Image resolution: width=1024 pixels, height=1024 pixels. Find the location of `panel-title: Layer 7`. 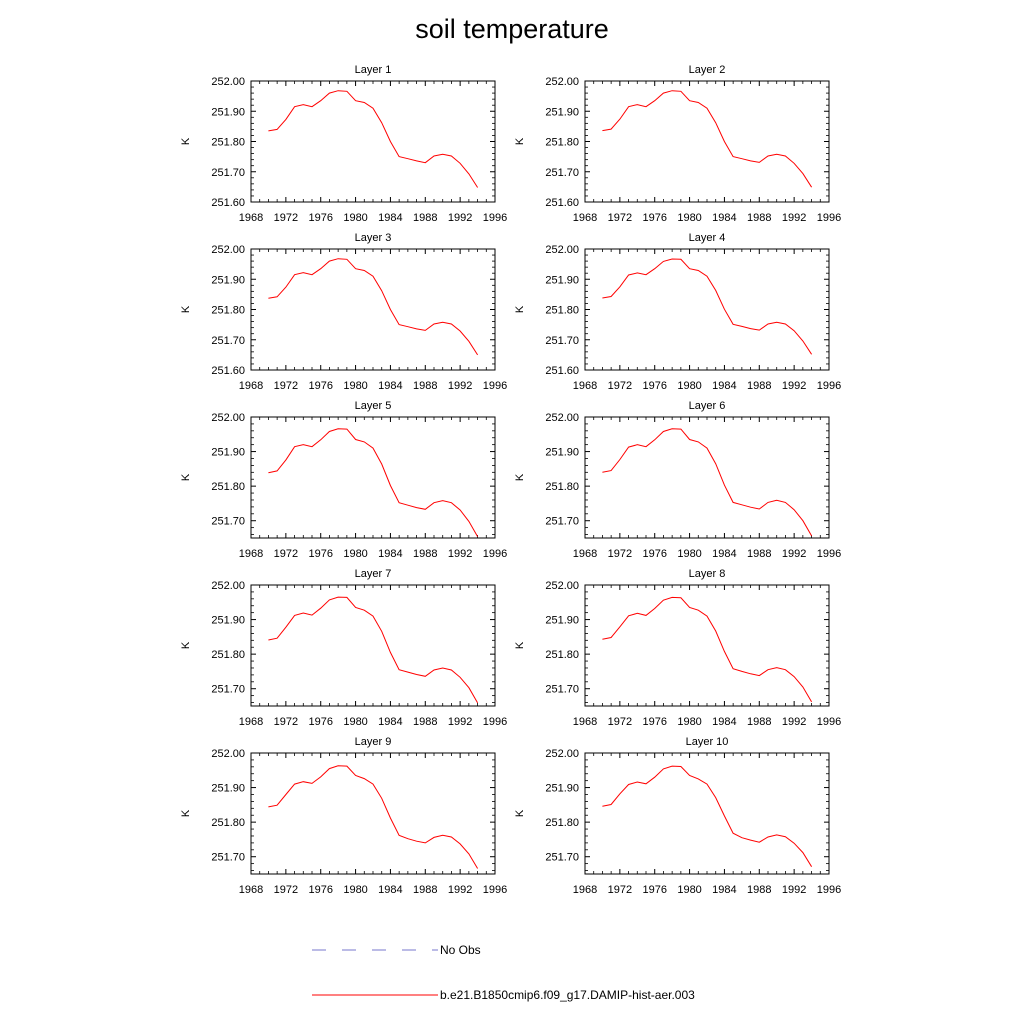

panel-title: Layer 7 is located at coordinates (373, 574).